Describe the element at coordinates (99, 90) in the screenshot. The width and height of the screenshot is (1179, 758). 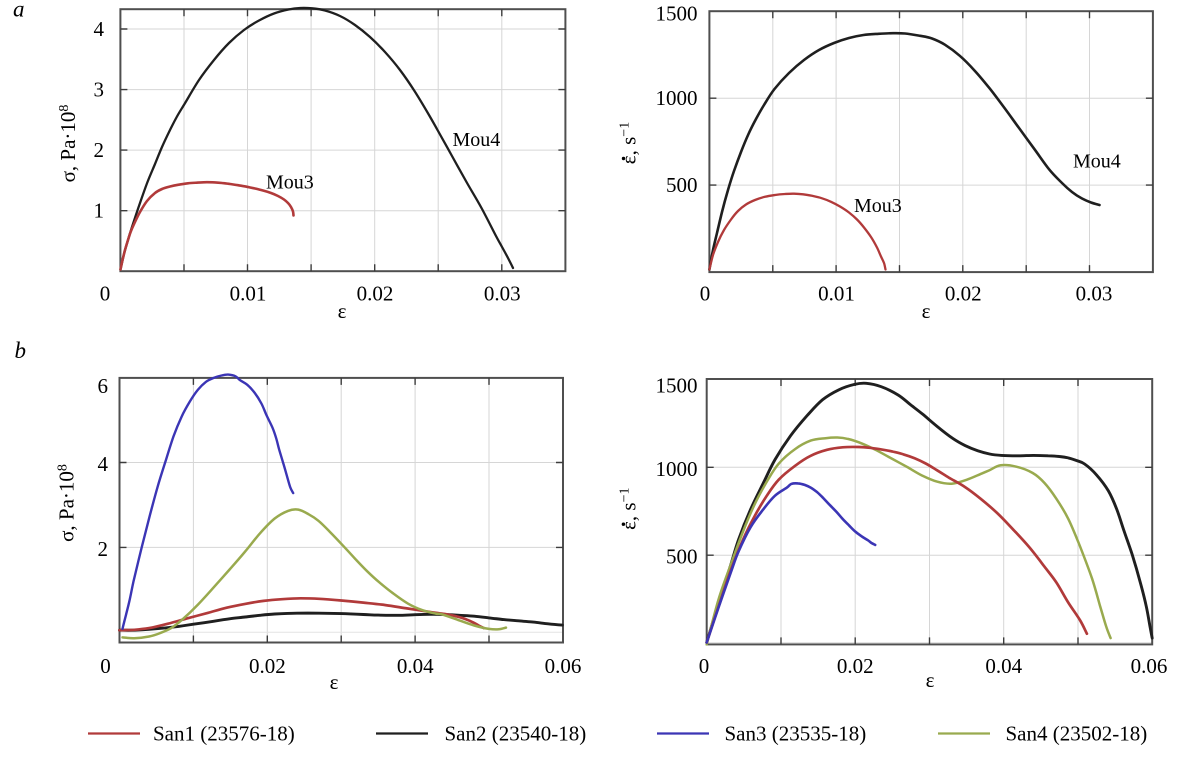
I see `svg-text: 3` at that location.